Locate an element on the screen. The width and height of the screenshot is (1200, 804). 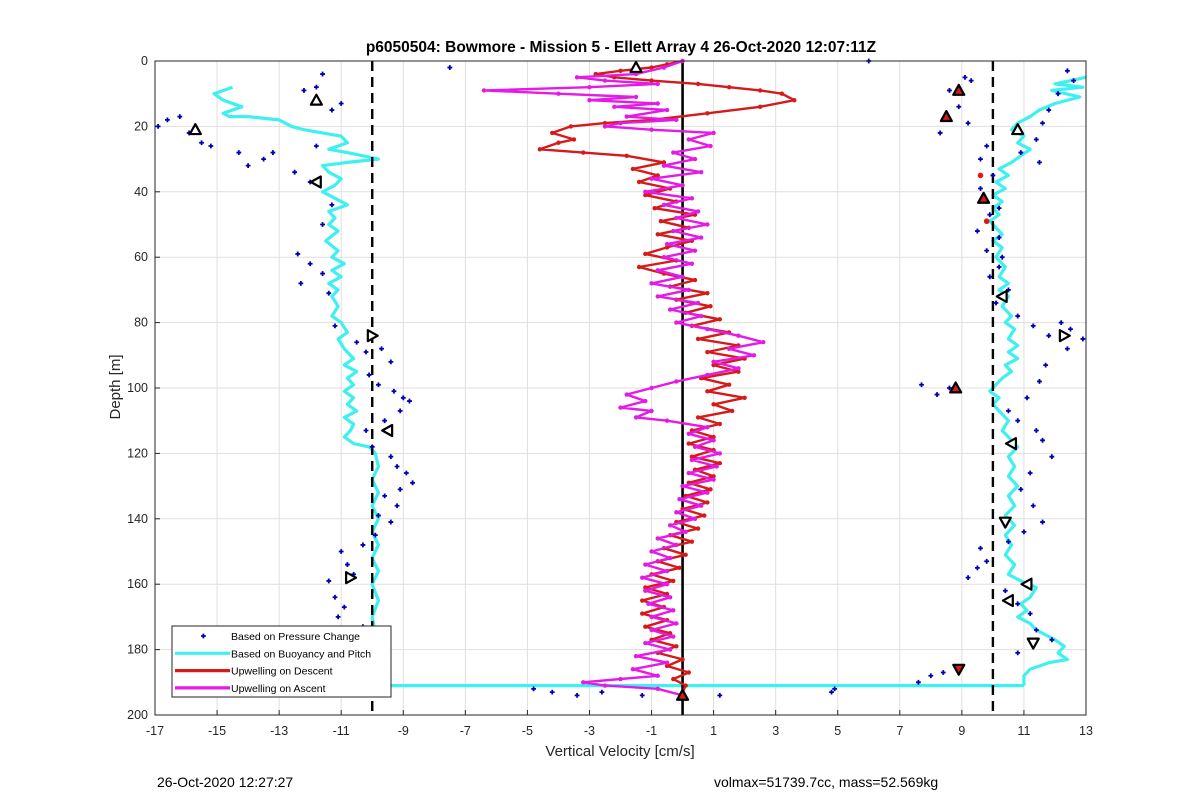
x-tick-label: -1 is located at coordinates (651, 731).